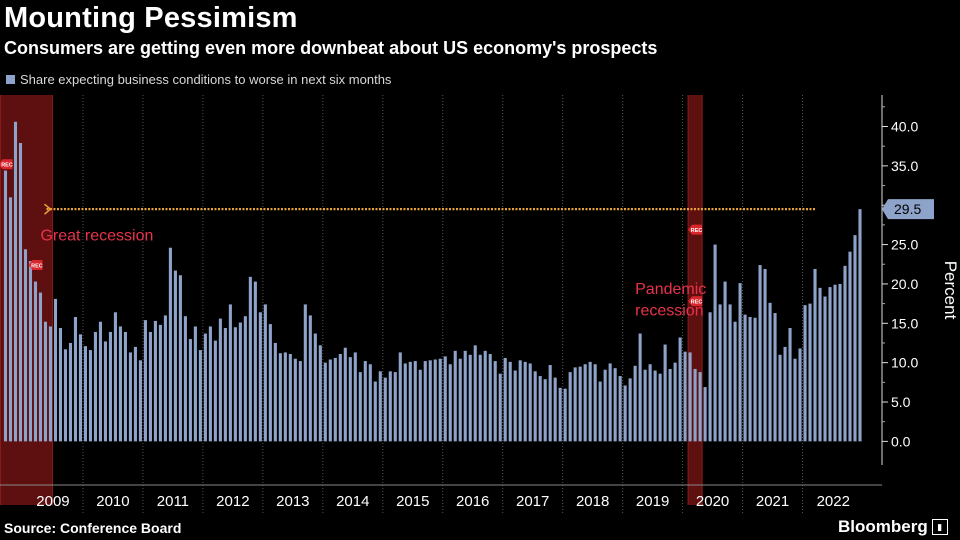  Describe the element at coordinates (352, 501) in the screenshot. I see `x-tick-label: 2014` at that location.